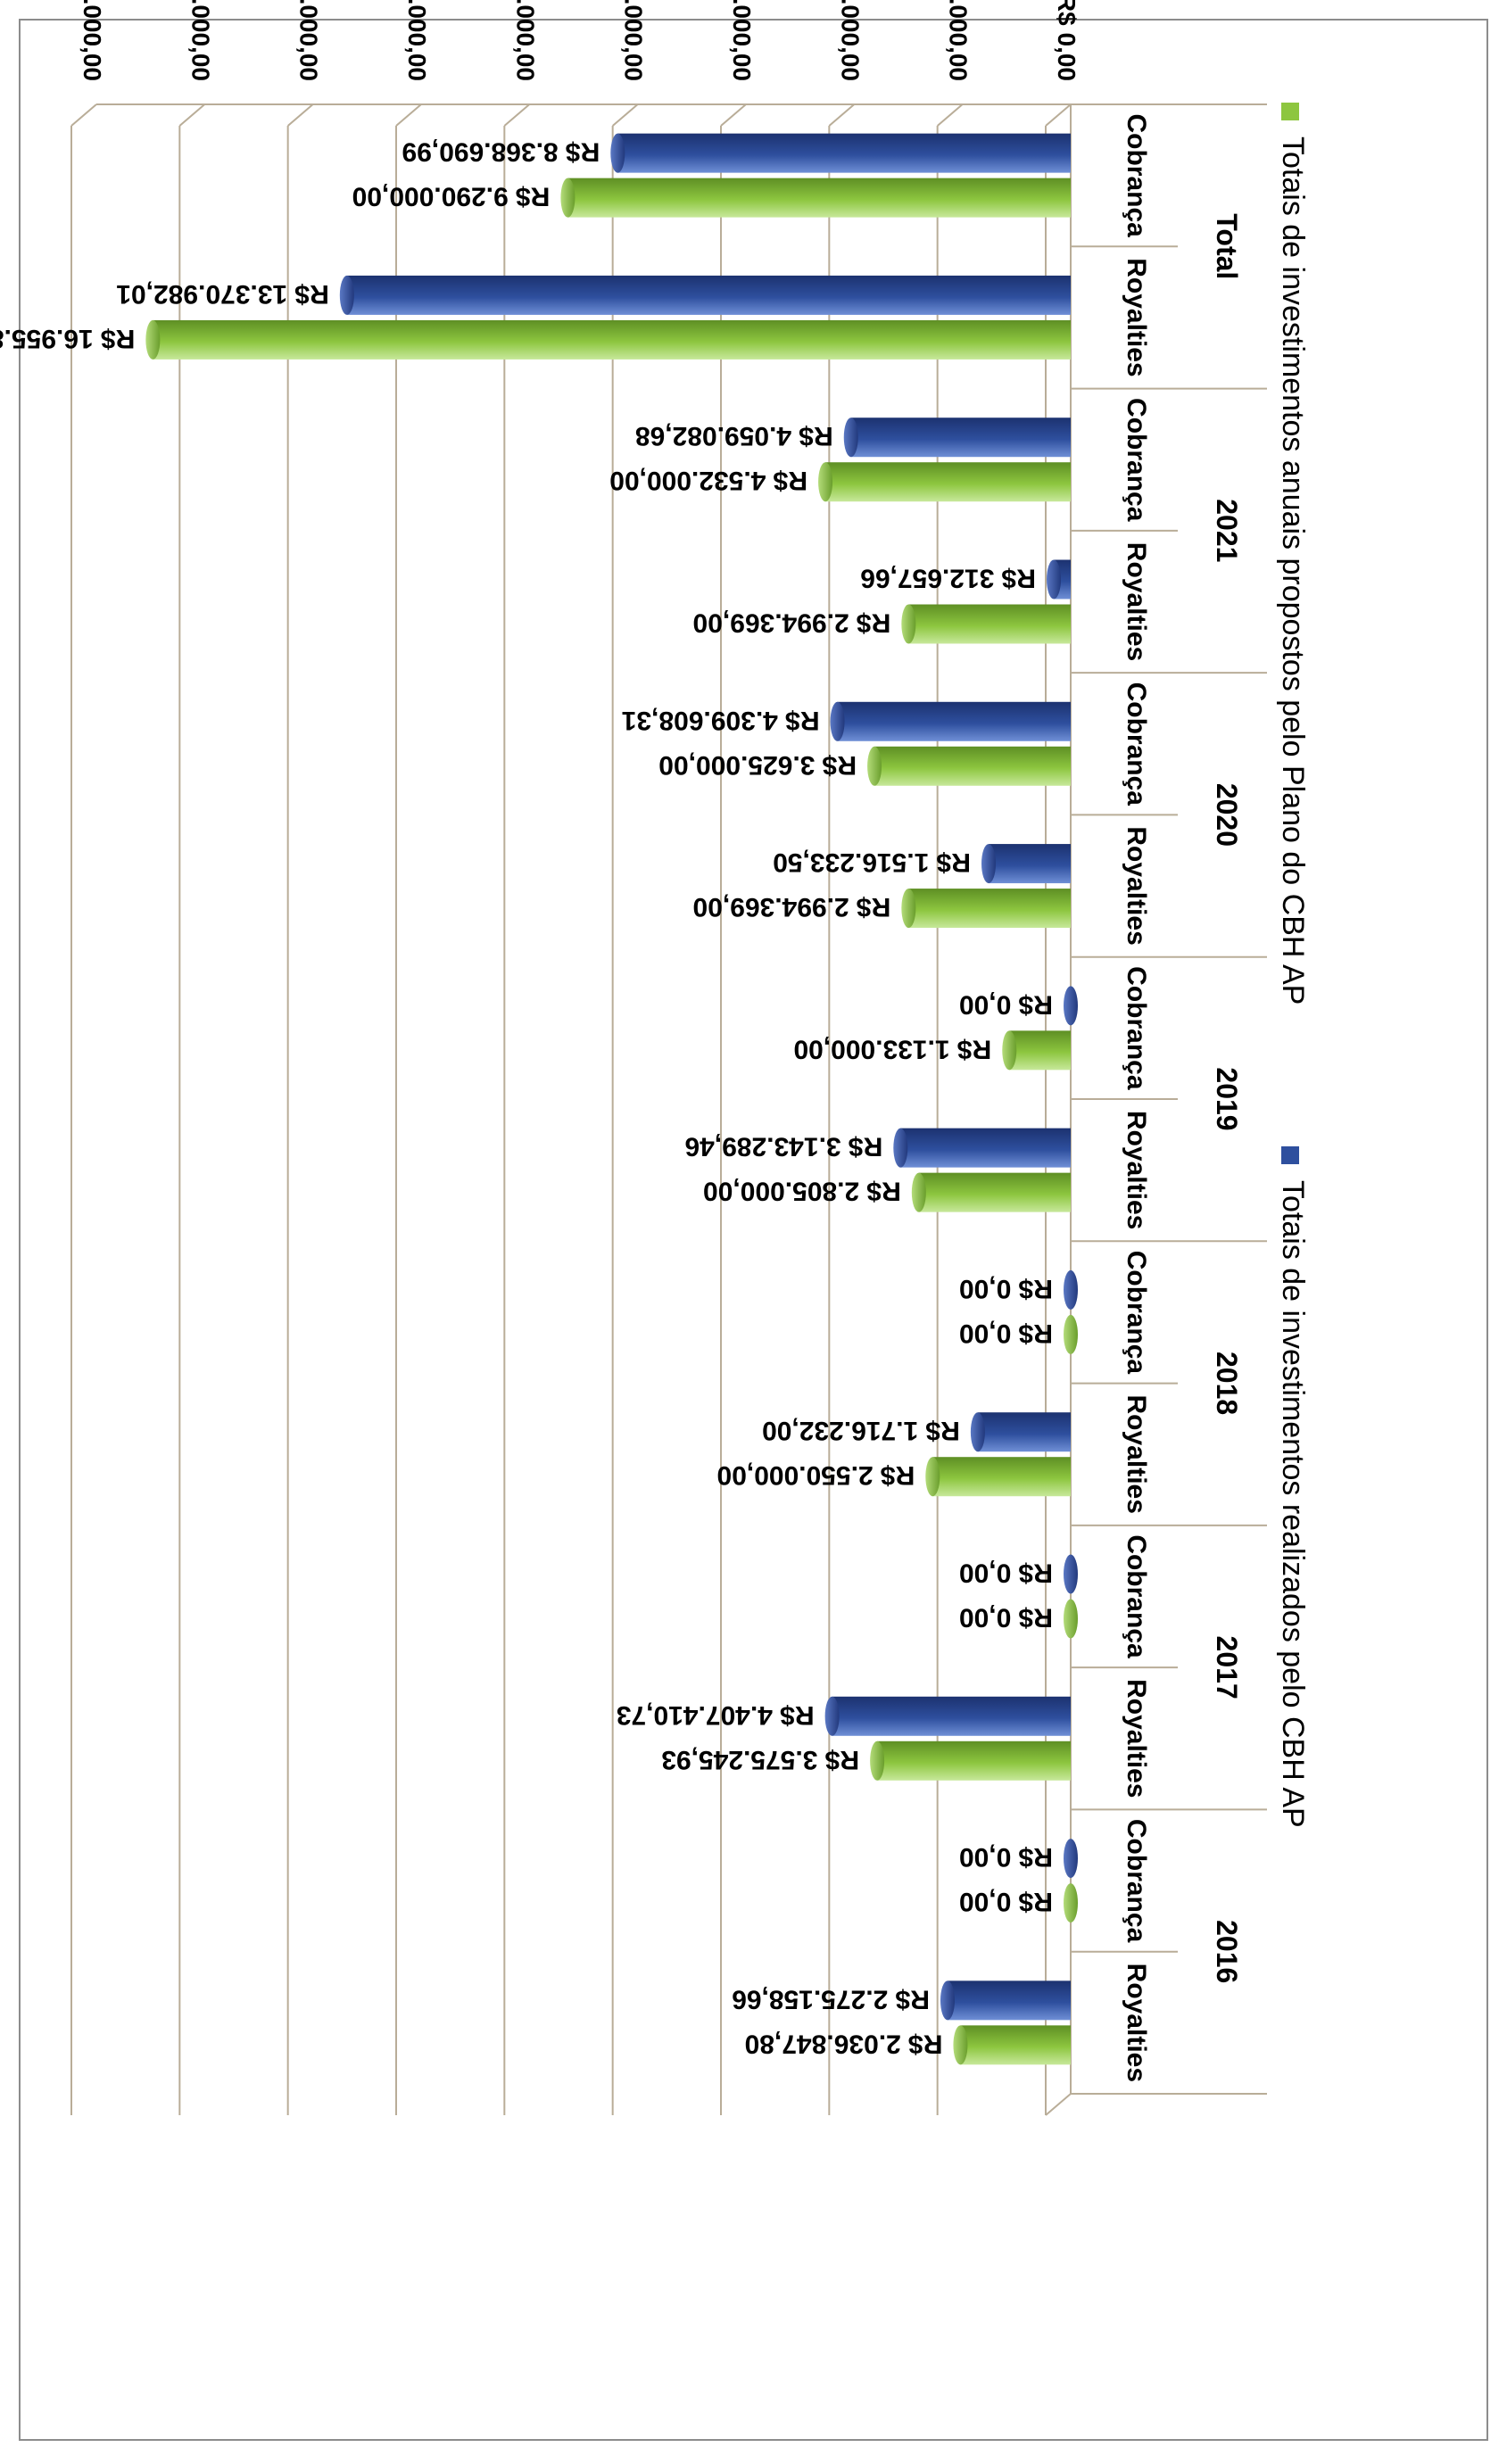  Describe the element at coordinates (1227, 1668) in the screenshot. I see `group-label: 2017` at that location.